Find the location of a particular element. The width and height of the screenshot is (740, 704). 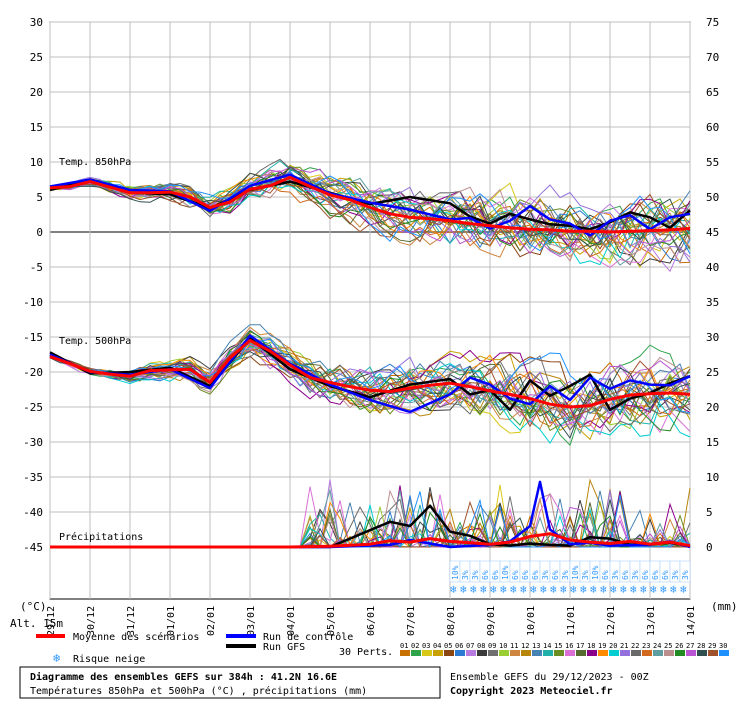

member-number: 21 is located at coordinates (624, 646).